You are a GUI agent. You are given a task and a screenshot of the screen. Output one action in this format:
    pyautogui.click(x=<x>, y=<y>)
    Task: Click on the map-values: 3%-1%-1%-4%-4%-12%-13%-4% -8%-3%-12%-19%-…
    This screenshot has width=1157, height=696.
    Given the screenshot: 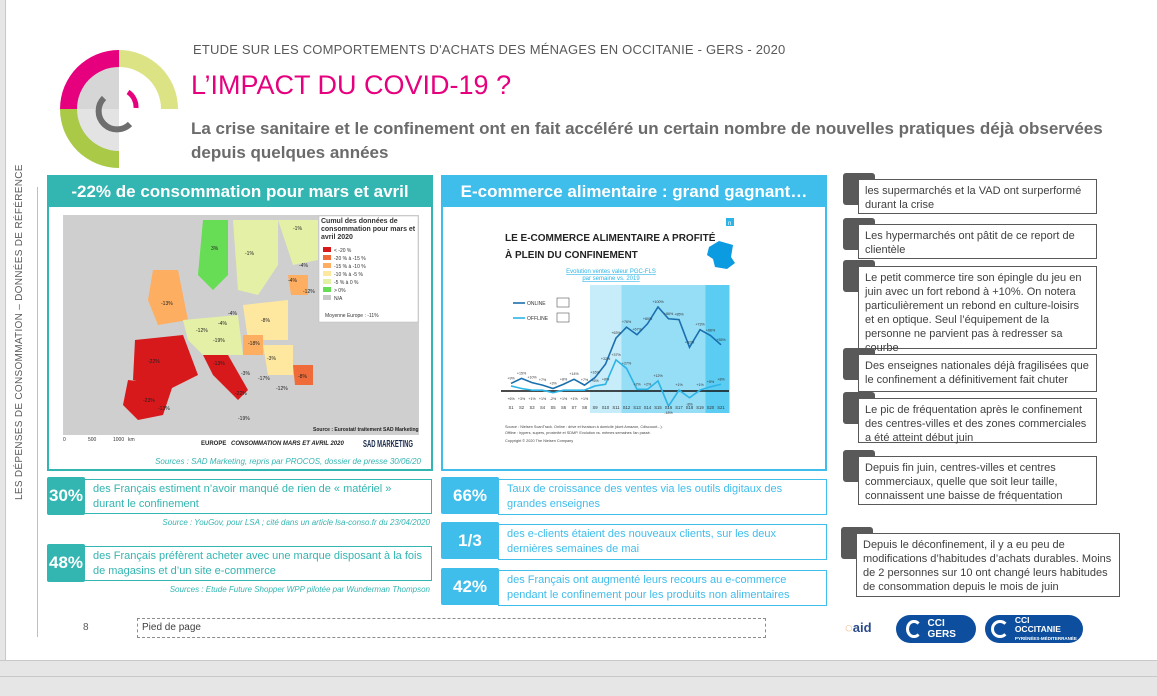 What is the action you would take?
    pyautogui.click(x=229, y=324)
    